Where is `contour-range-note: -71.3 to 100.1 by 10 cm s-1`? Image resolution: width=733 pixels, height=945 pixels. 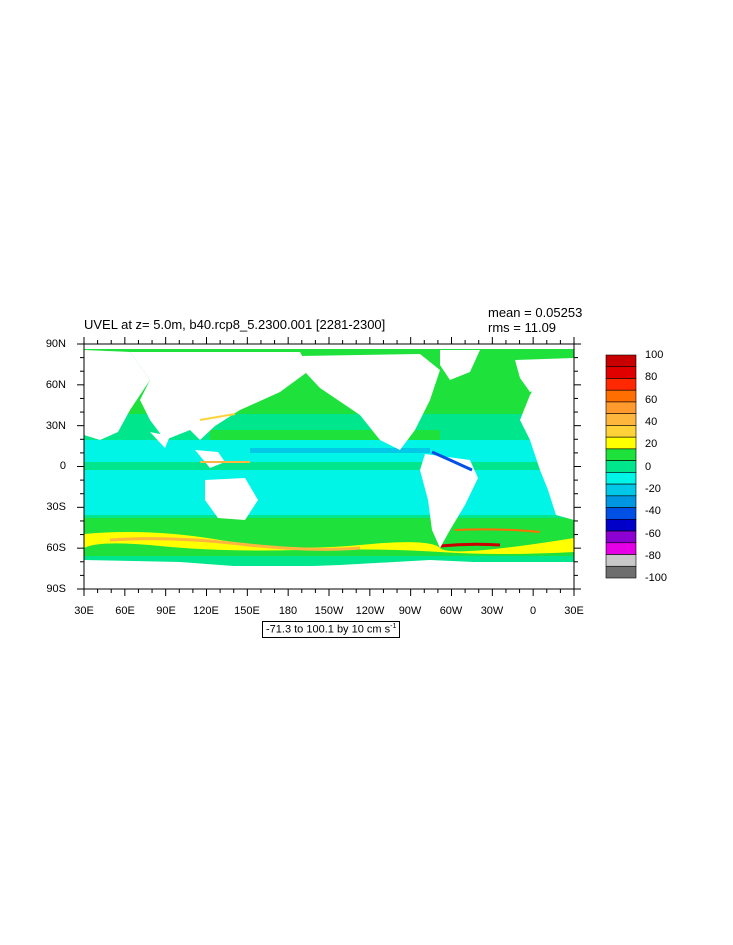
contour-range-note: -71.3 to 100.1 by 10 cm s-1 is located at coordinates (331, 629).